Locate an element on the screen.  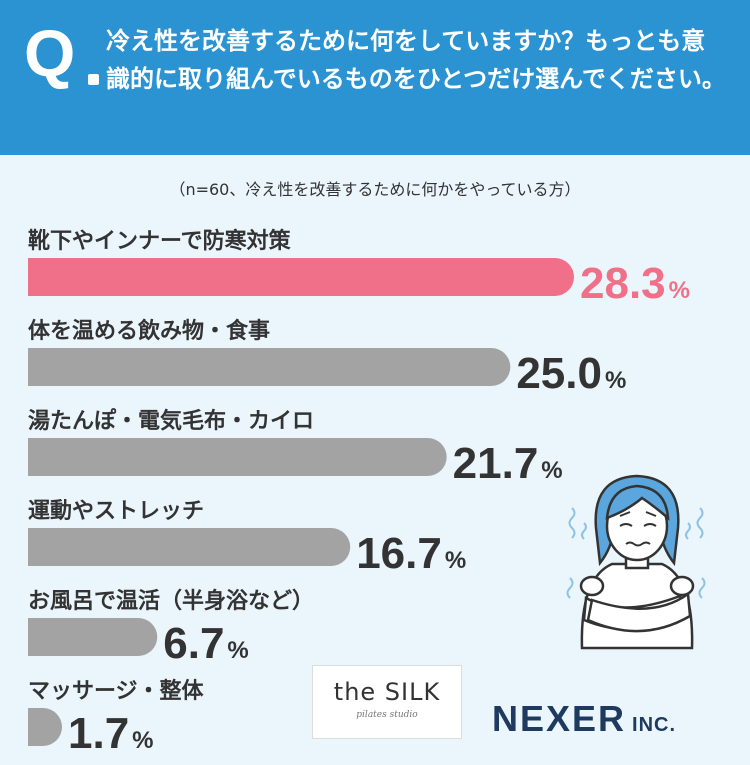
value-label: 25.0% is located at coordinates (571, 373).